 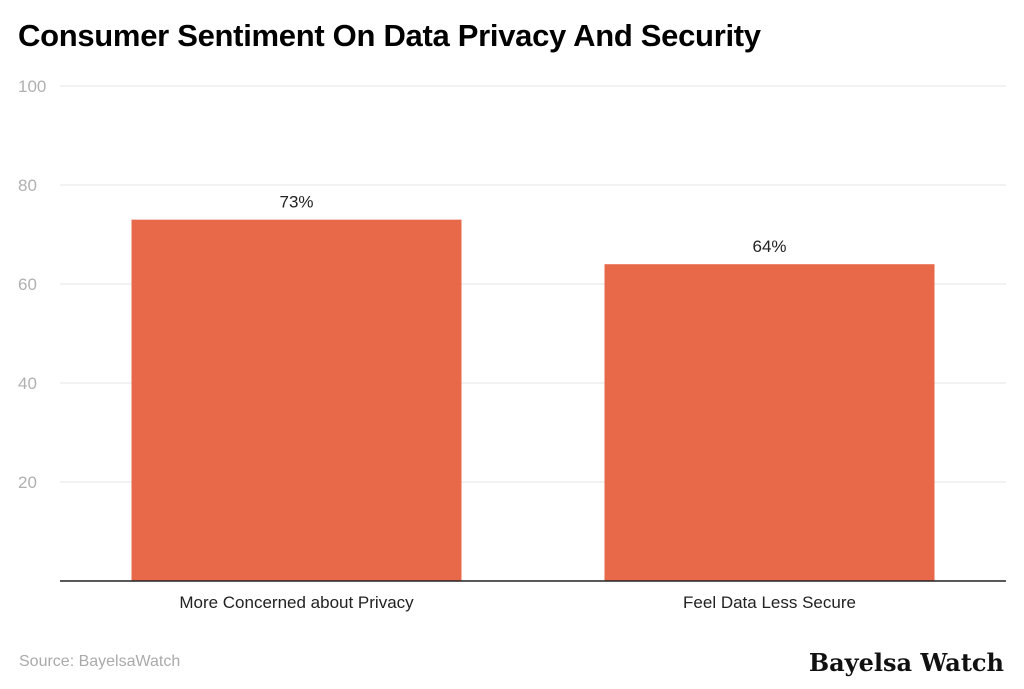 I want to click on source-note: Source: BayelsaWatch, so click(x=100, y=661).